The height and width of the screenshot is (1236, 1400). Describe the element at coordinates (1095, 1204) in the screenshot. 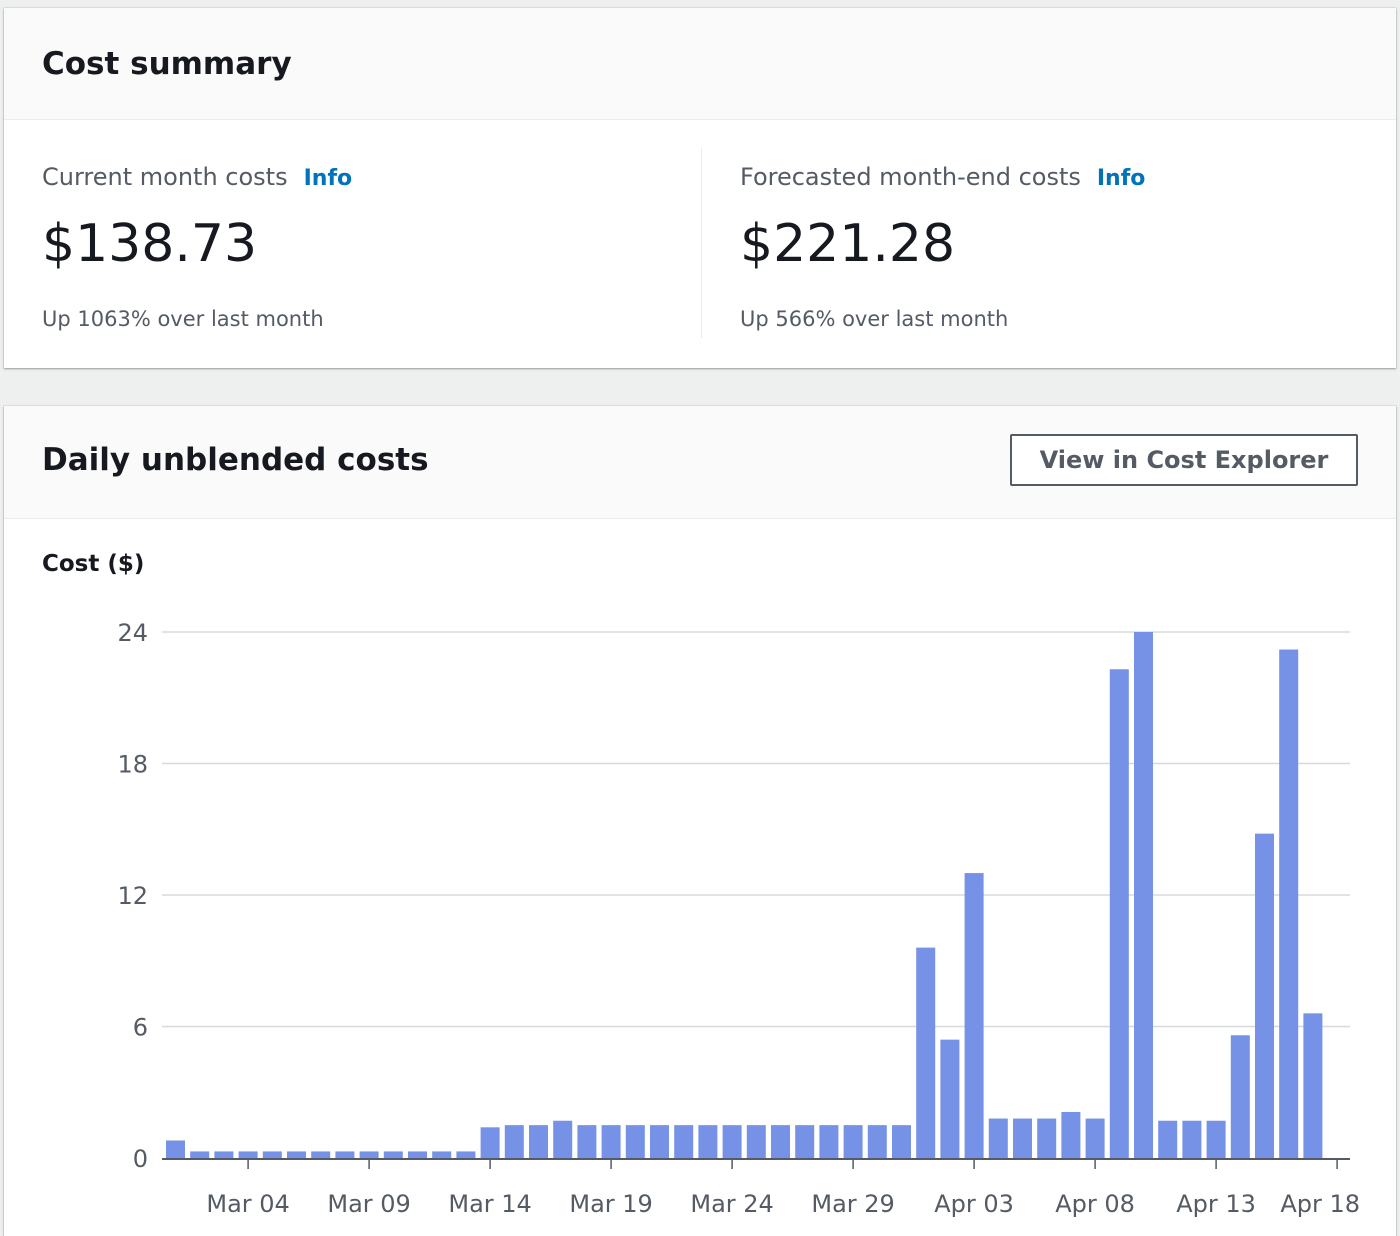

I see `x-tick-label: Apr 08` at that location.